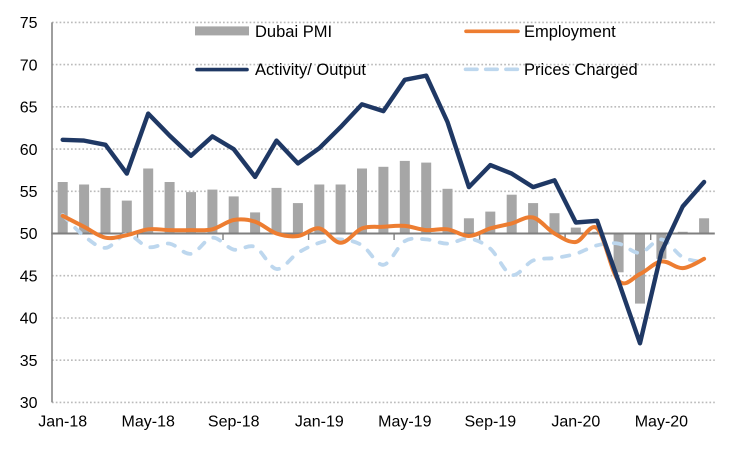 This screenshot has width=750, height=455. Describe the element at coordinates (29, 276) in the screenshot. I see `svg-text: 45` at that location.